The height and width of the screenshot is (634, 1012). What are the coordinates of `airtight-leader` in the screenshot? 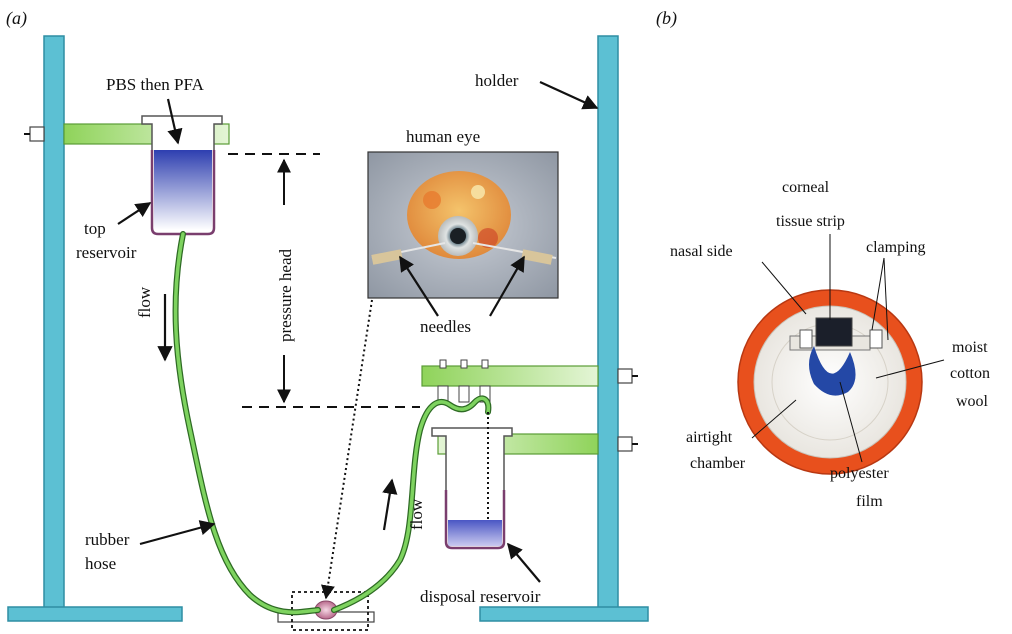 It's located at (774, 419).